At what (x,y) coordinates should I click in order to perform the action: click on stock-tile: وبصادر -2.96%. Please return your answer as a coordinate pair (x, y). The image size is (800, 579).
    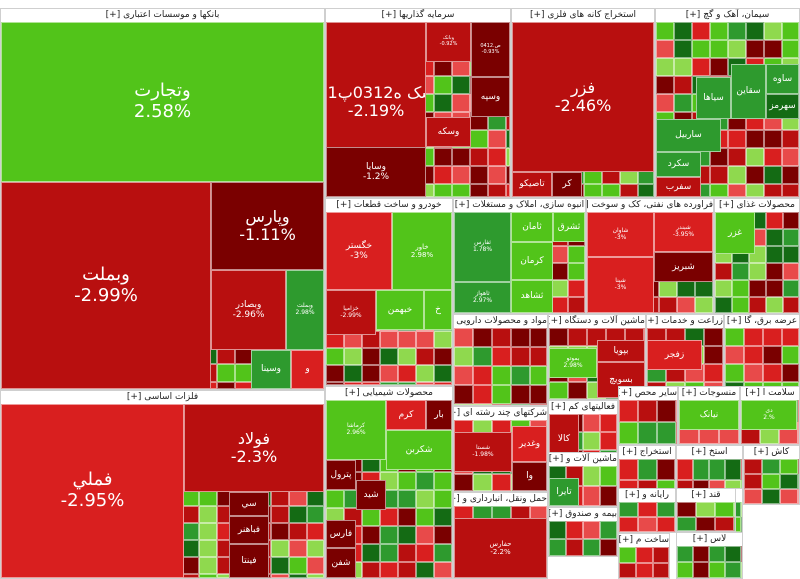
    Looking at the image, I should click on (248, 310).